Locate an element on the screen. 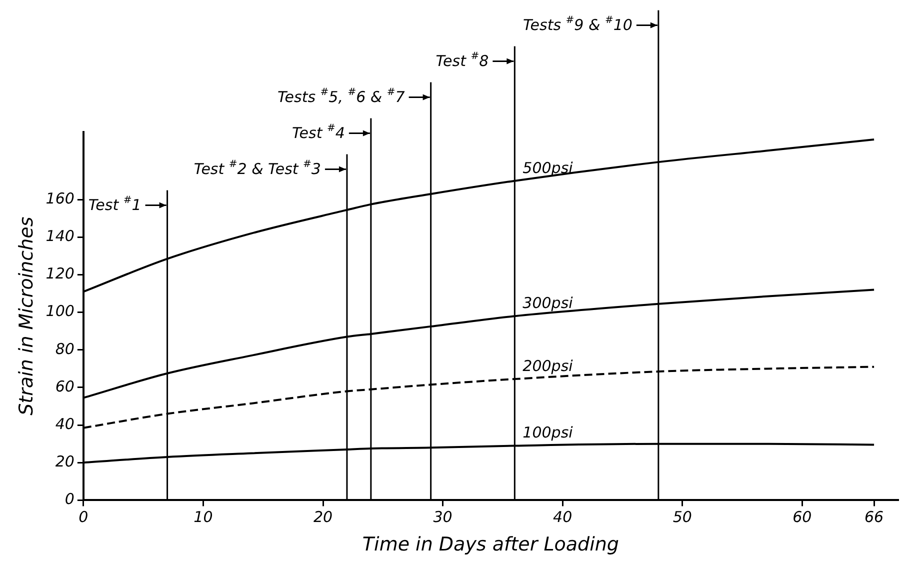  x-tick-label: 40 is located at coordinates (562, 517).